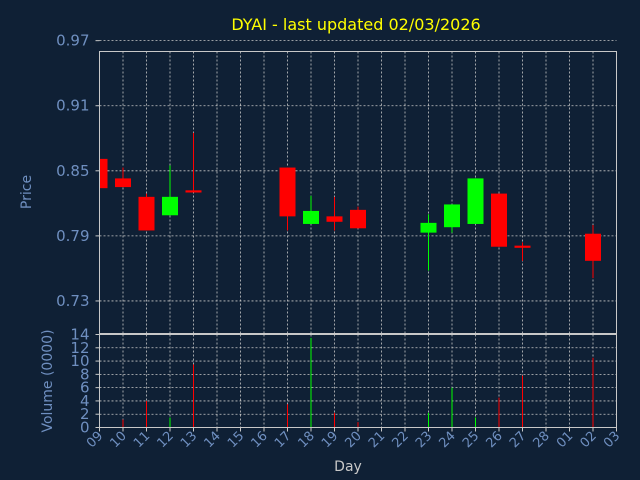 The image size is (640, 480). What do you see at coordinates (85, 414) in the screenshot?
I see `volume-tick-label: 2` at bounding box center [85, 414].